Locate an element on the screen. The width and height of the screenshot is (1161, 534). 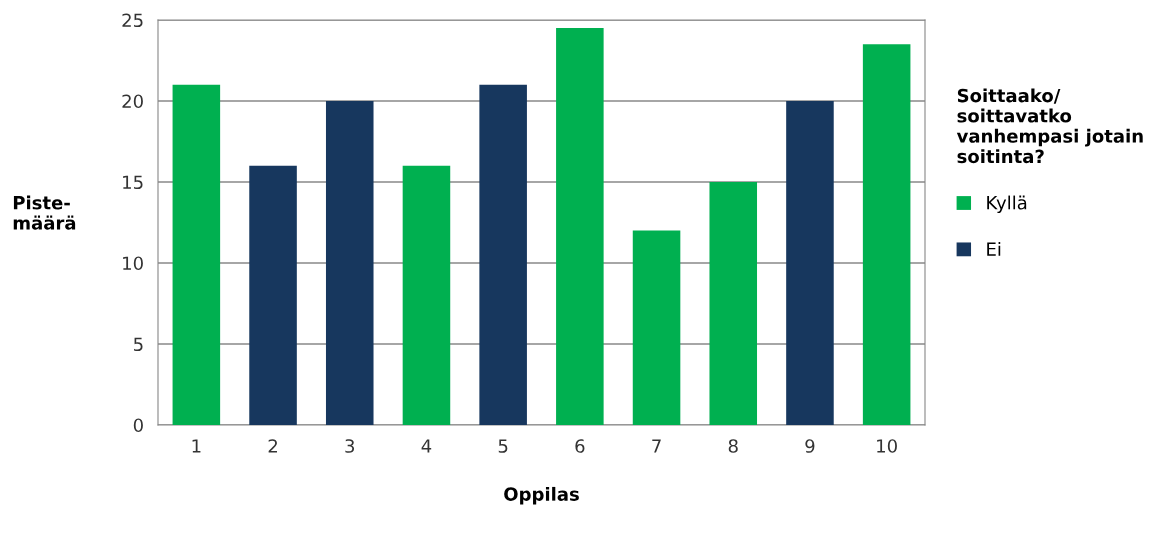
y-tick-label: 25 is located at coordinates (132, 20).